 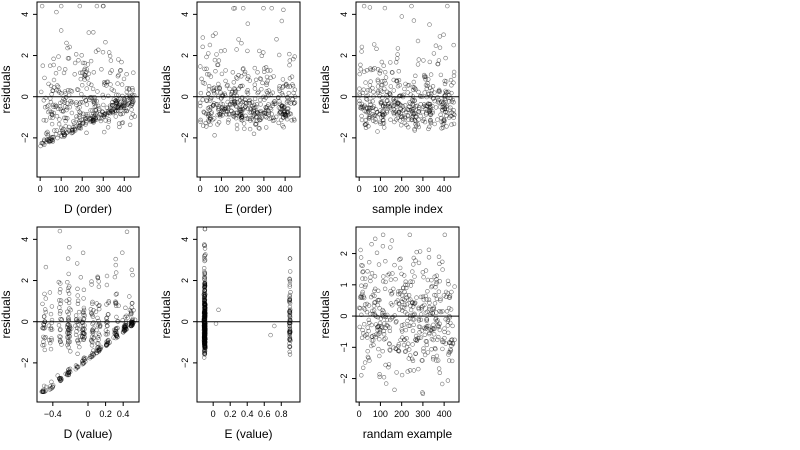 I want to click on y-tick-label: −2, so click(x=185, y=363).